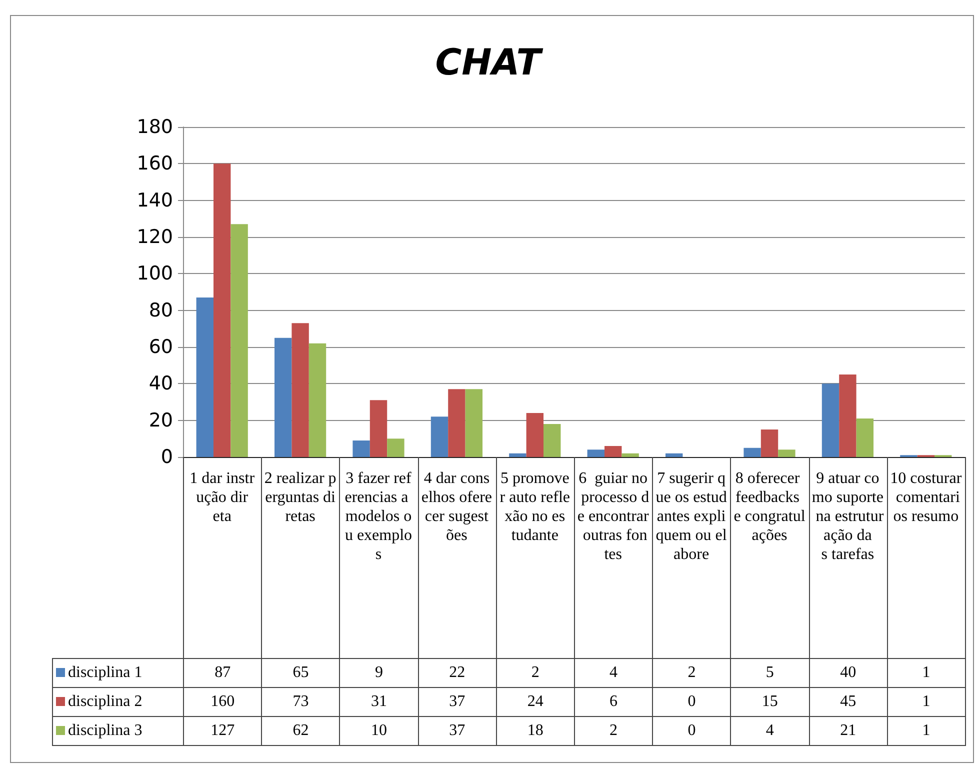 The image size is (976, 765). Describe the element at coordinates (154, 273) in the screenshot. I see `y-tick-label: 100` at that location.